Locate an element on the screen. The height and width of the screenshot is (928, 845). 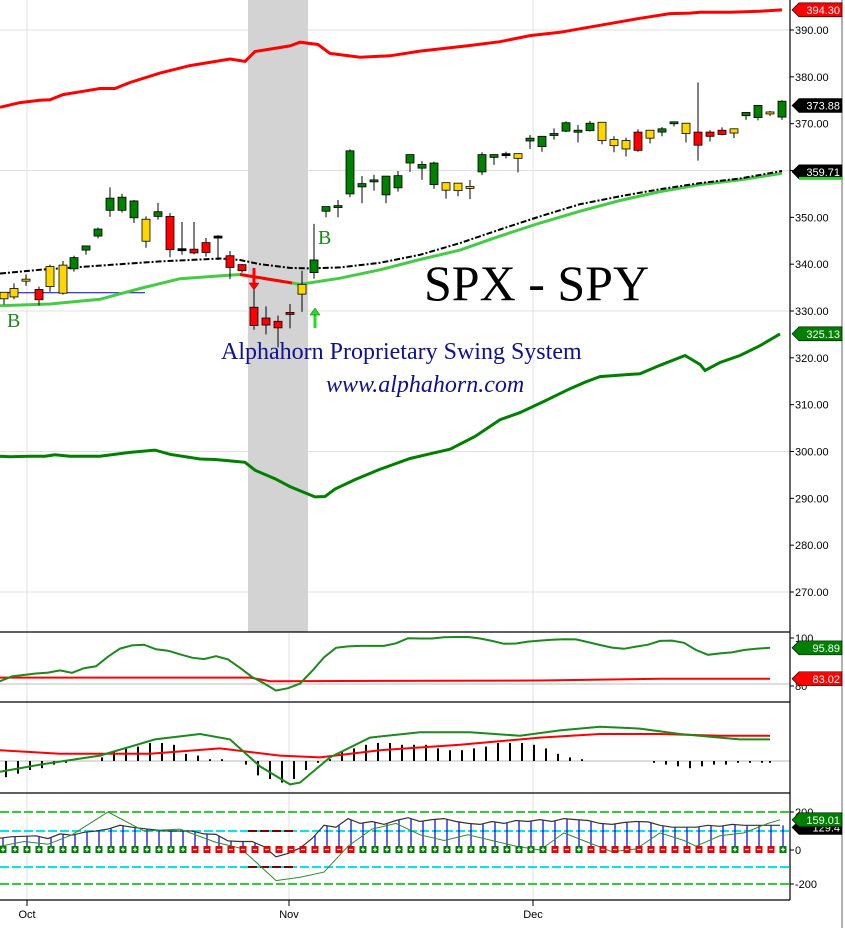
y-tick-label: 320.00 is located at coordinates (812, 359).